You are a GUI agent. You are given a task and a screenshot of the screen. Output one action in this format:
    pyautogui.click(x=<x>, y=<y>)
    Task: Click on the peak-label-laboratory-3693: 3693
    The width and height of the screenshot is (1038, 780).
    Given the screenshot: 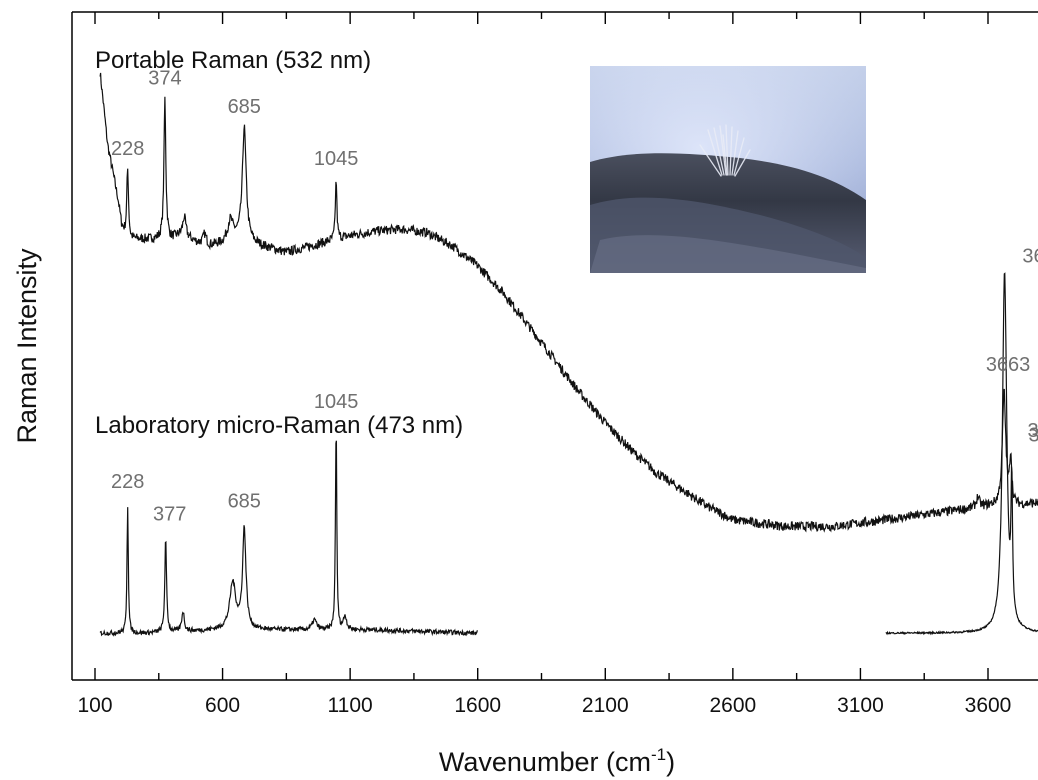 What is the action you would take?
    pyautogui.click(x=1032, y=431)
    